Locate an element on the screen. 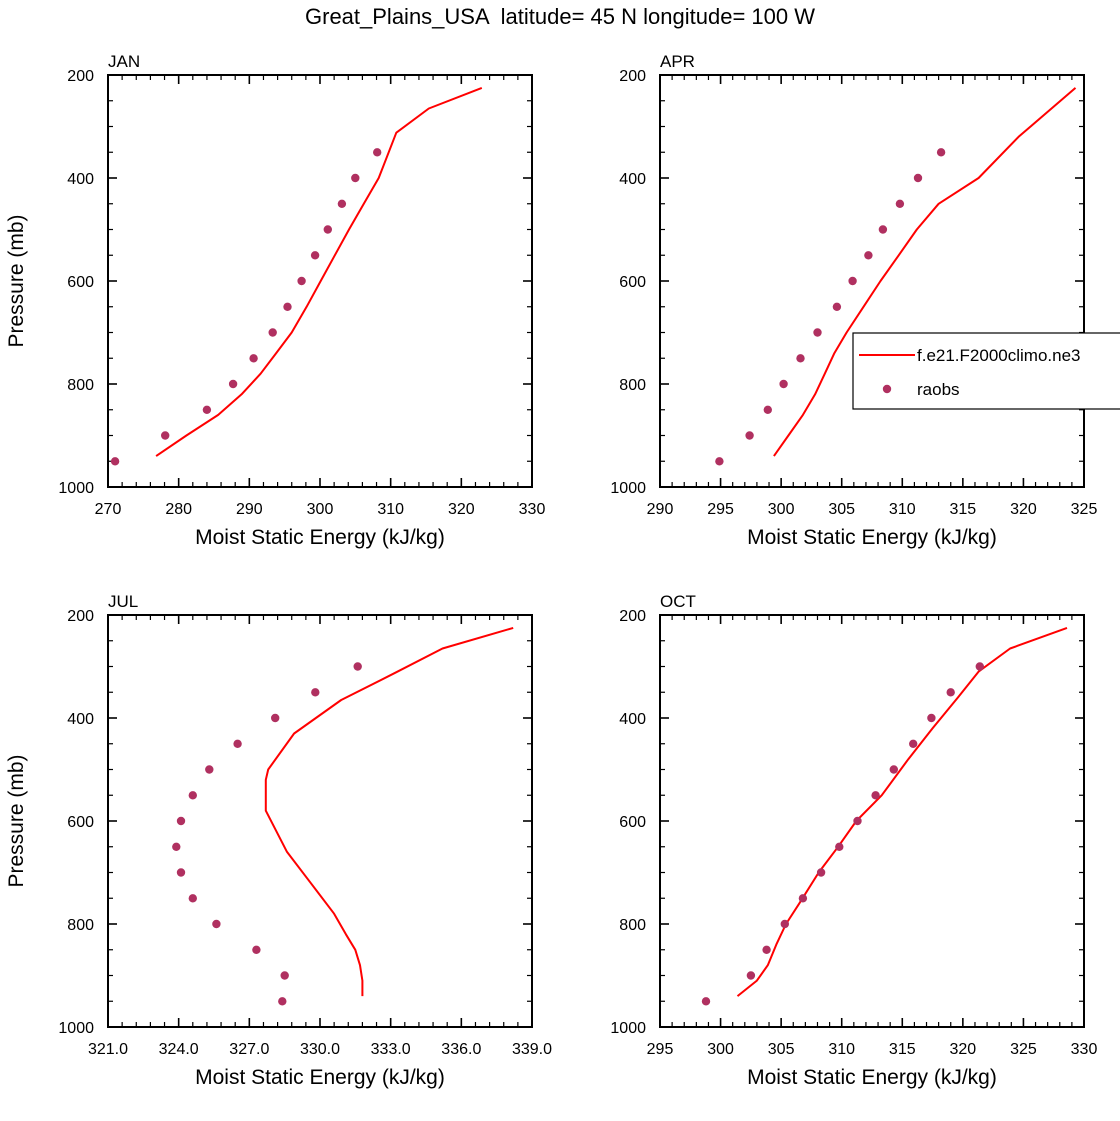  panel-title: JAN is located at coordinates (124, 61).